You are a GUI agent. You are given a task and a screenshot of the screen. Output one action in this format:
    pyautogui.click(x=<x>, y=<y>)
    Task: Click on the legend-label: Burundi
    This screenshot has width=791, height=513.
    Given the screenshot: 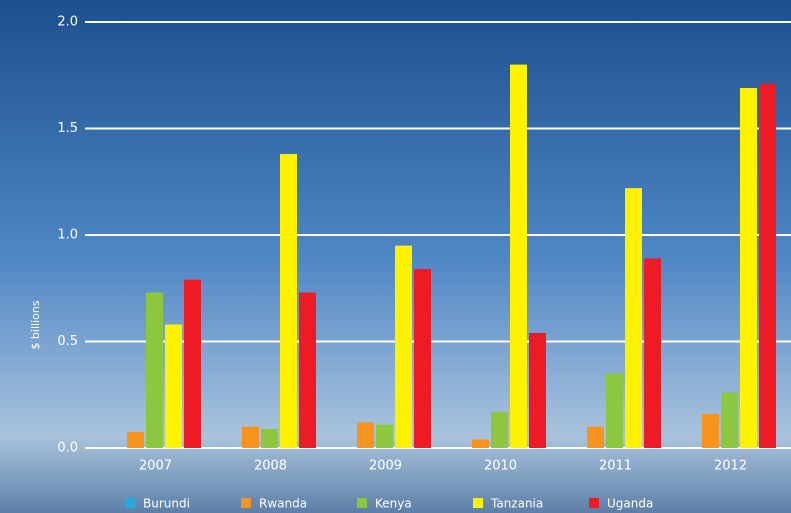 What is the action you would take?
    pyautogui.click(x=166, y=504)
    